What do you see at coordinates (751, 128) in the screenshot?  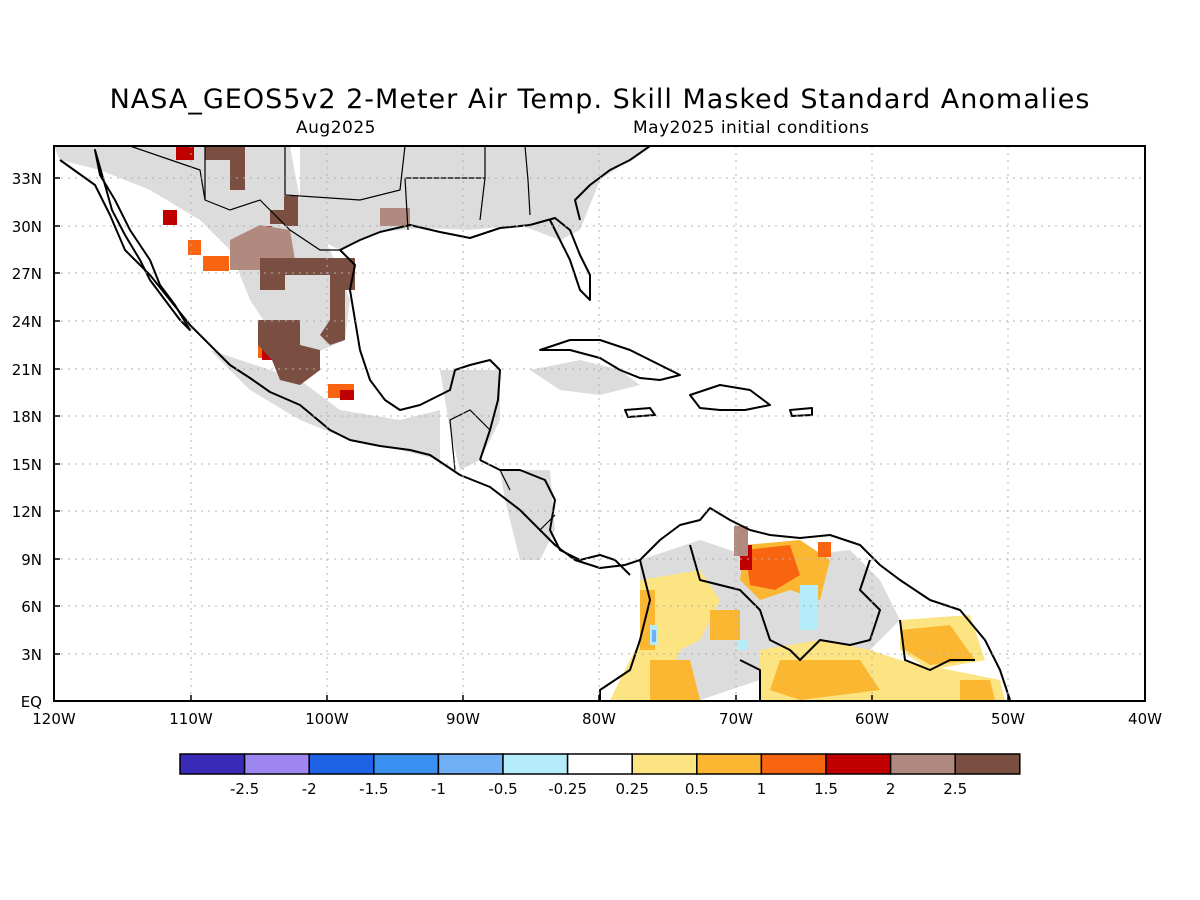 I see `initial-conditions: May2025 initial conditions` at bounding box center [751, 128].